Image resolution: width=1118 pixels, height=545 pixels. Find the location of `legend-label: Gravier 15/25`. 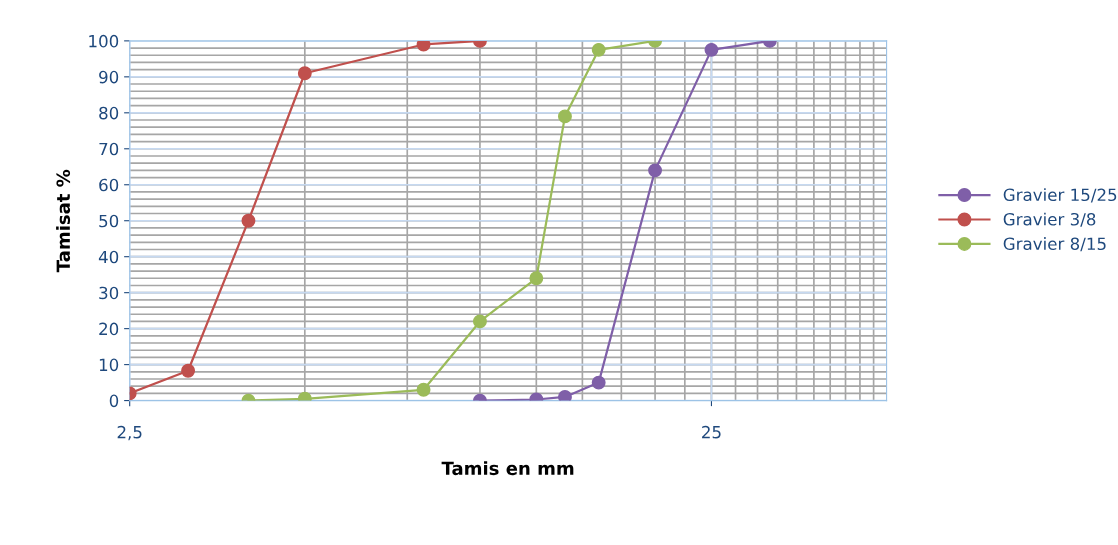

legend-label: Gravier 15/25 is located at coordinates (1060, 195).